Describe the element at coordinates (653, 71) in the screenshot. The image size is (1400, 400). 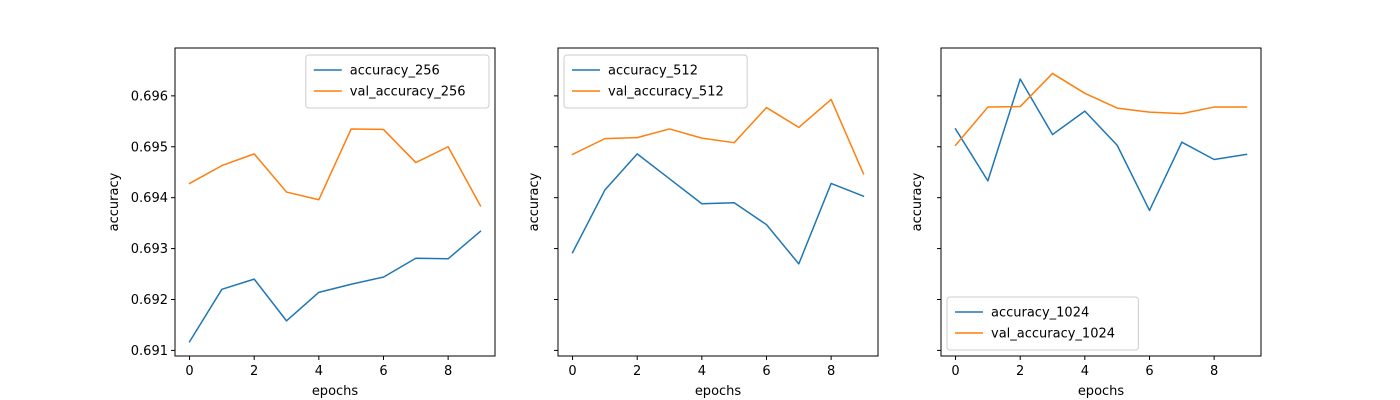
I see `legend-label-accuracy_512: accuracy_512` at that location.